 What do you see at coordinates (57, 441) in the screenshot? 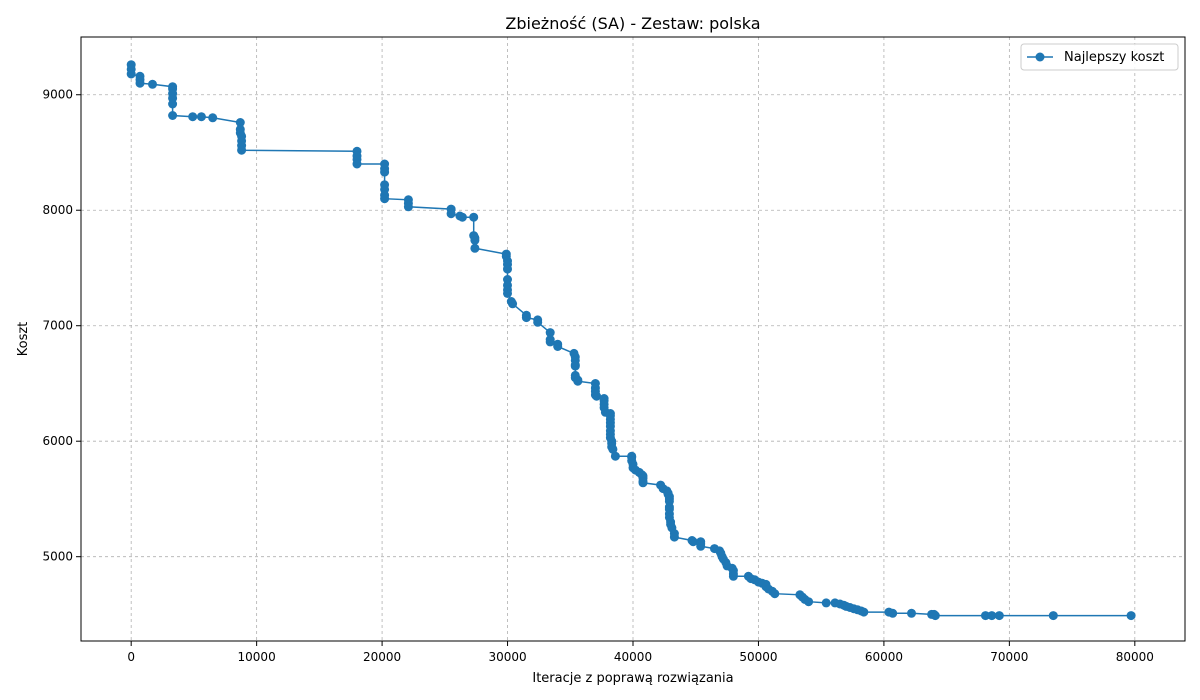
I see `y-tick-label: 6000` at bounding box center [57, 441].